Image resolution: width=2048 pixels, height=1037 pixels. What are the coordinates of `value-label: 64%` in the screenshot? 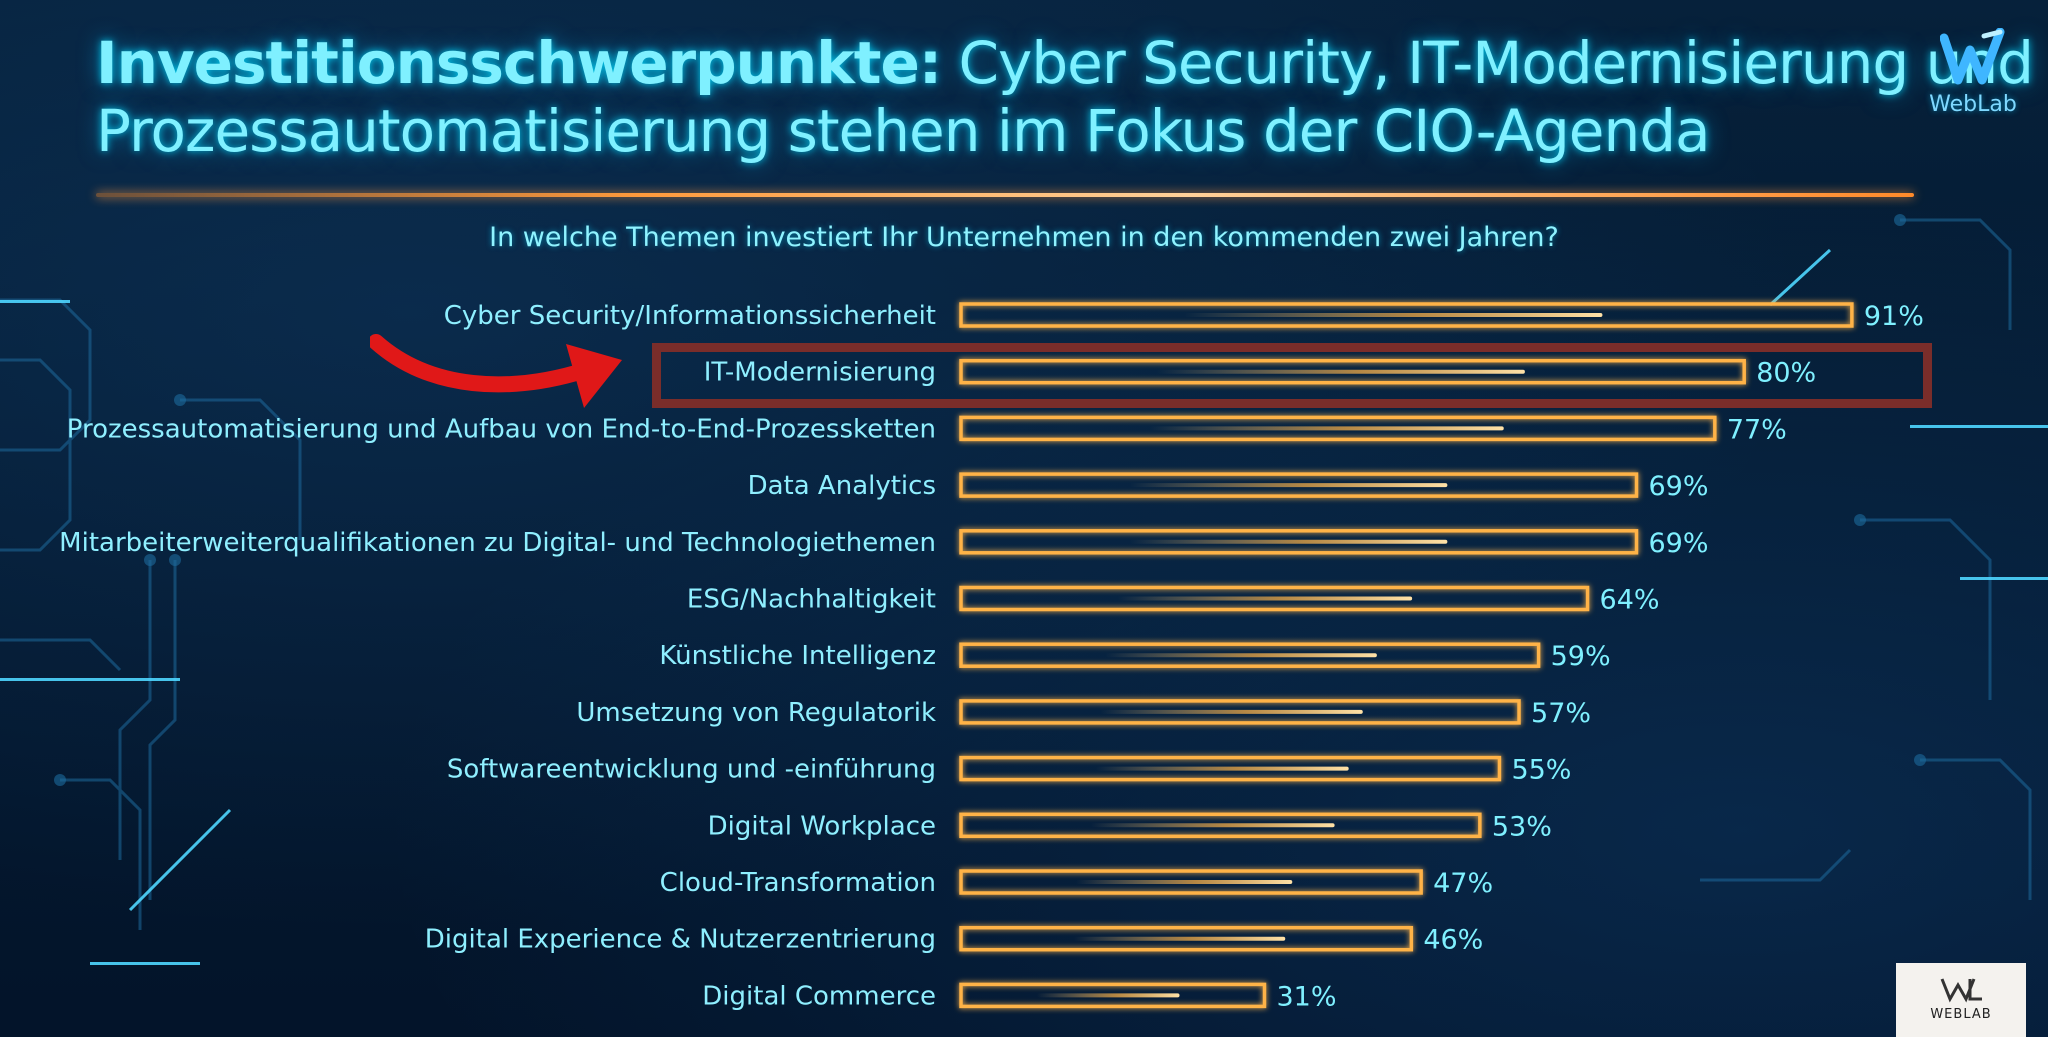 It's located at (1630, 600).